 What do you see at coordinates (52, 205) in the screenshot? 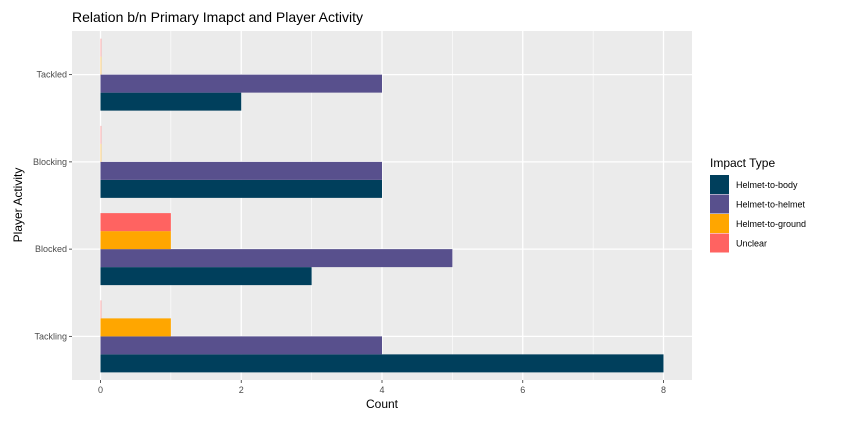
I see `y-axis: Tackling Blocked Blocking Tackled` at bounding box center [52, 205].